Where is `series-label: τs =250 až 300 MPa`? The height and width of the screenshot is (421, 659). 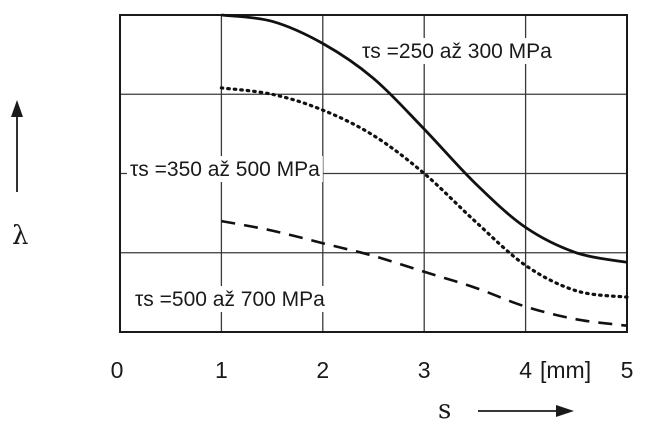 series-label: τs =250 až 300 MPa is located at coordinates (457, 51).